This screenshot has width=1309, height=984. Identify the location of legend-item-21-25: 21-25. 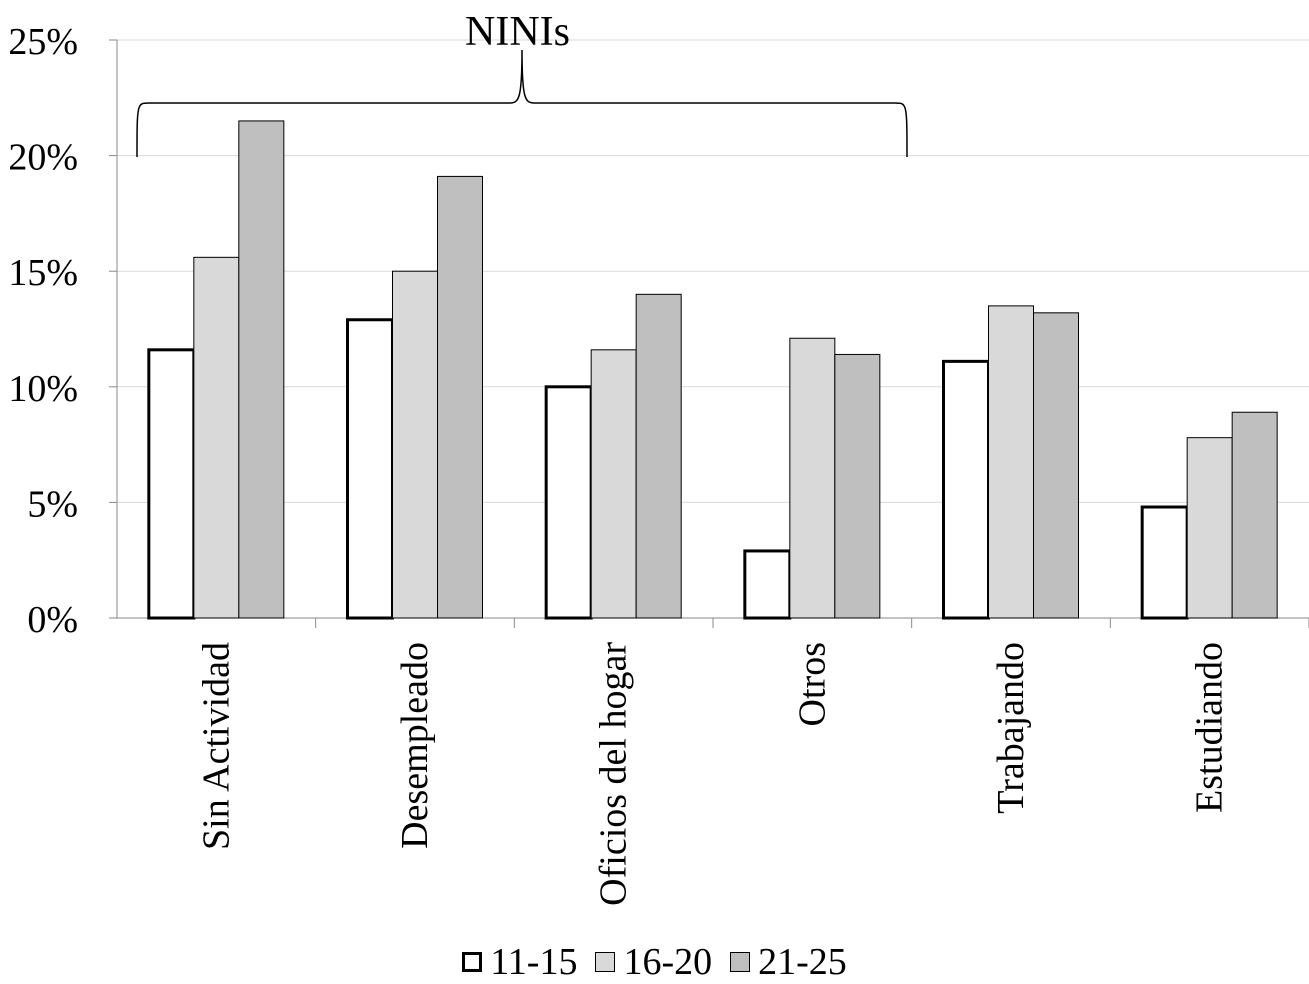
(788, 962).